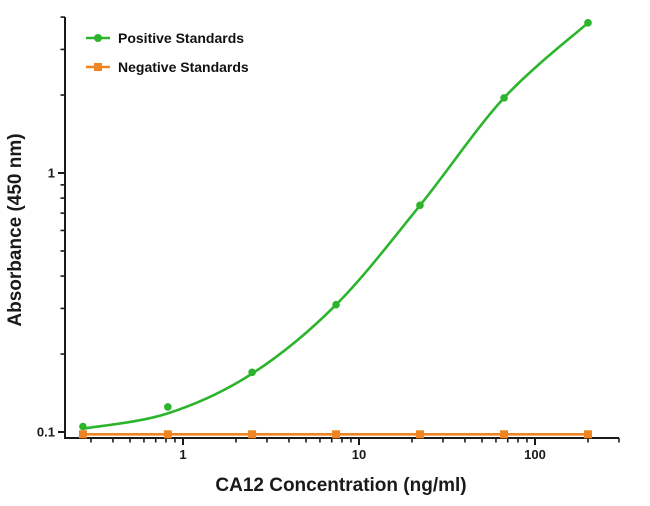 The width and height of the screenshot is (650, 506). I want to click on y-tick-label: 1, so click(51, 173).